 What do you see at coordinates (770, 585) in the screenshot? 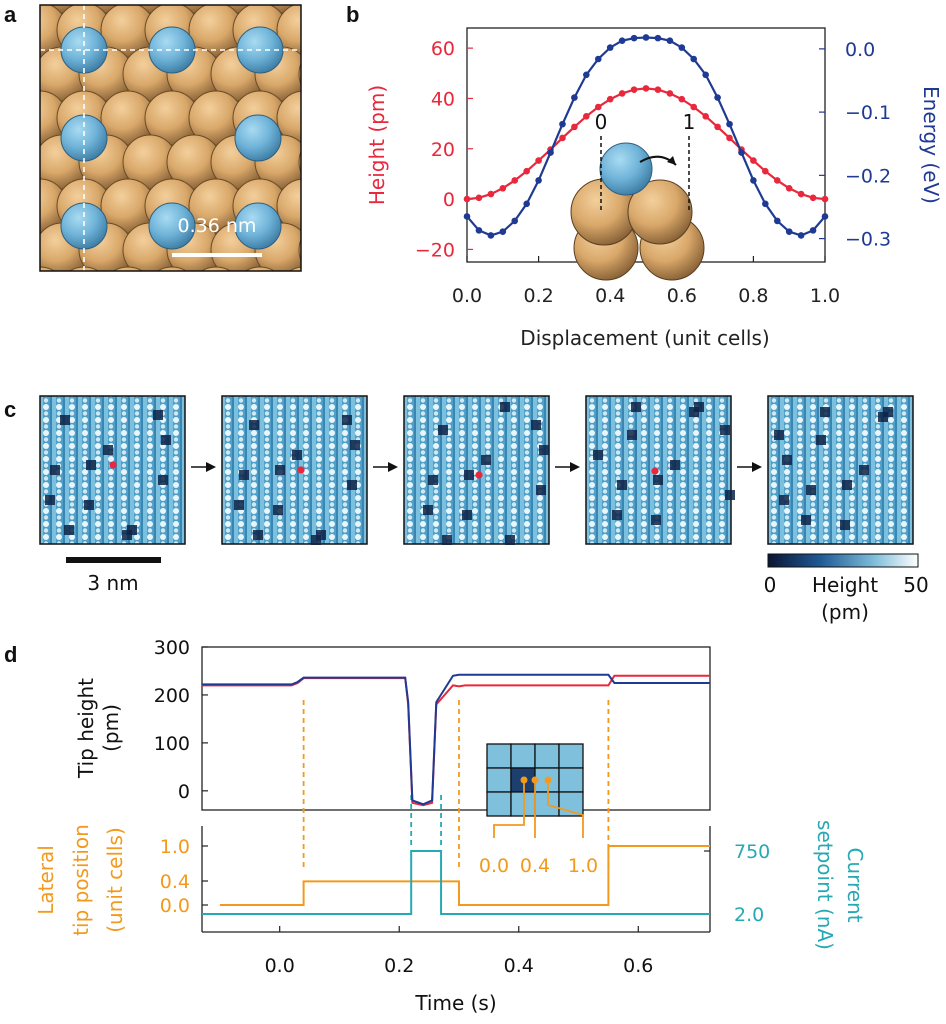
I see `colorbar-min: 0` at bounding box center [770, 585].